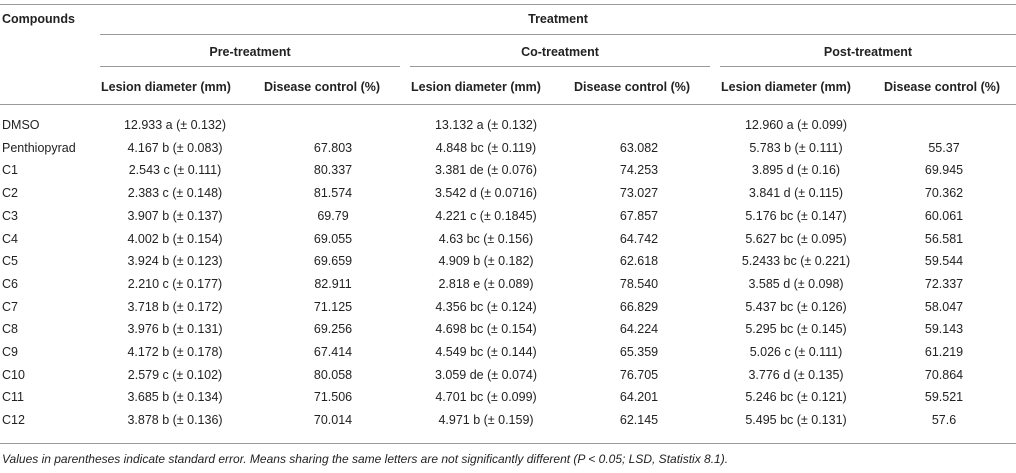 The width and height of the screenshot is (1016, 473). I want to click on pre-lesion-cell: 2.210 c (± 0.177), so click(175, 284).